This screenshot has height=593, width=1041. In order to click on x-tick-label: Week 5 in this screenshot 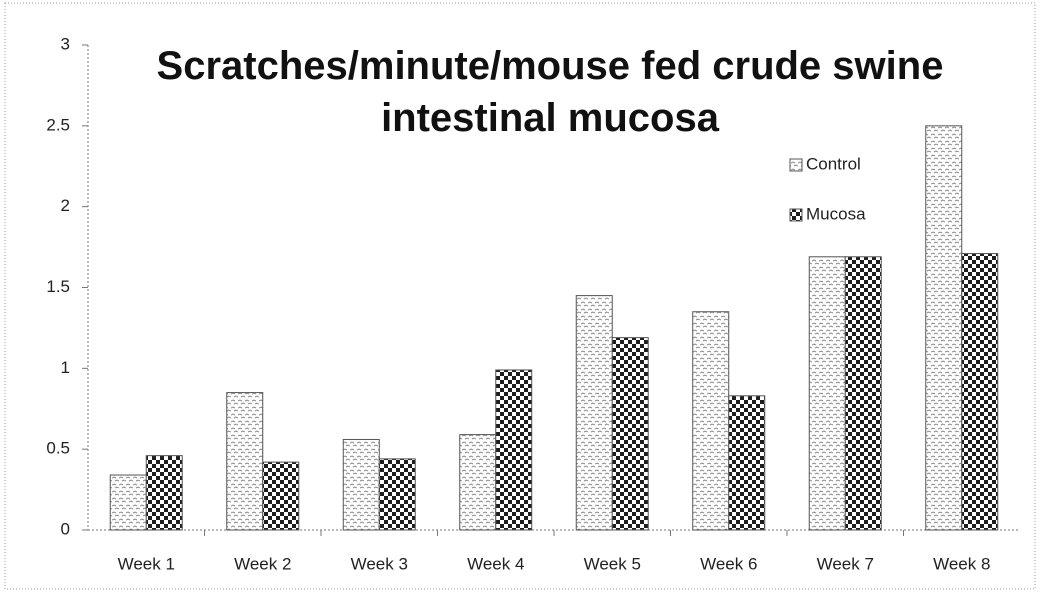, I will do `click(612, 563)`.